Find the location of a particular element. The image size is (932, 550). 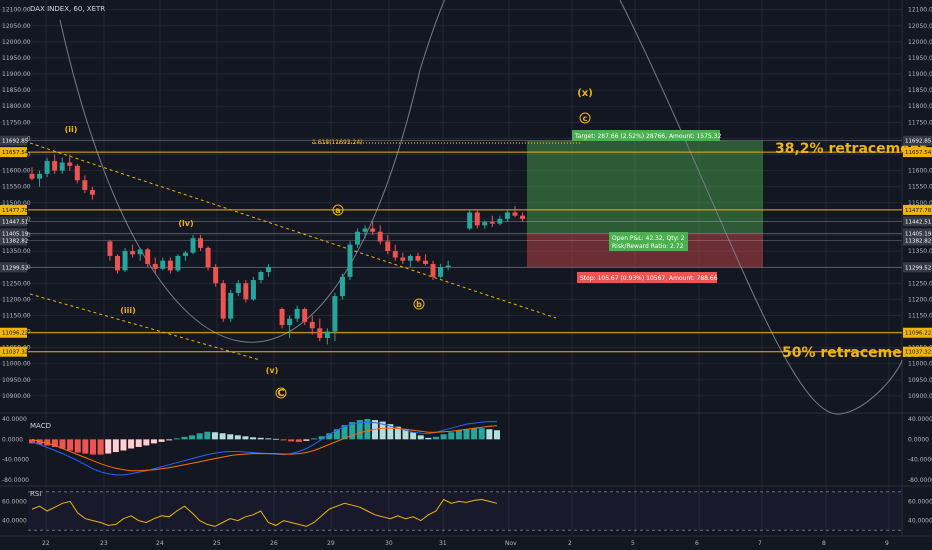

left-price-tag: 11447.51 is located at coordinates (14, 221).